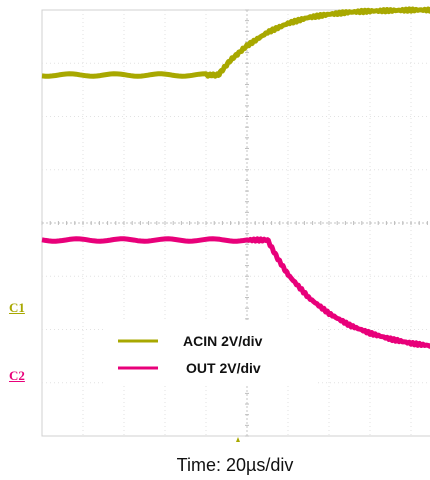 Image resolution: width=430 pixels, height=480 pixels. What do you see at coordinates (223, 341) in the screenshot?
I see `legend-label-acin: ACIN 2V/div` at bounding box center [223, 341].